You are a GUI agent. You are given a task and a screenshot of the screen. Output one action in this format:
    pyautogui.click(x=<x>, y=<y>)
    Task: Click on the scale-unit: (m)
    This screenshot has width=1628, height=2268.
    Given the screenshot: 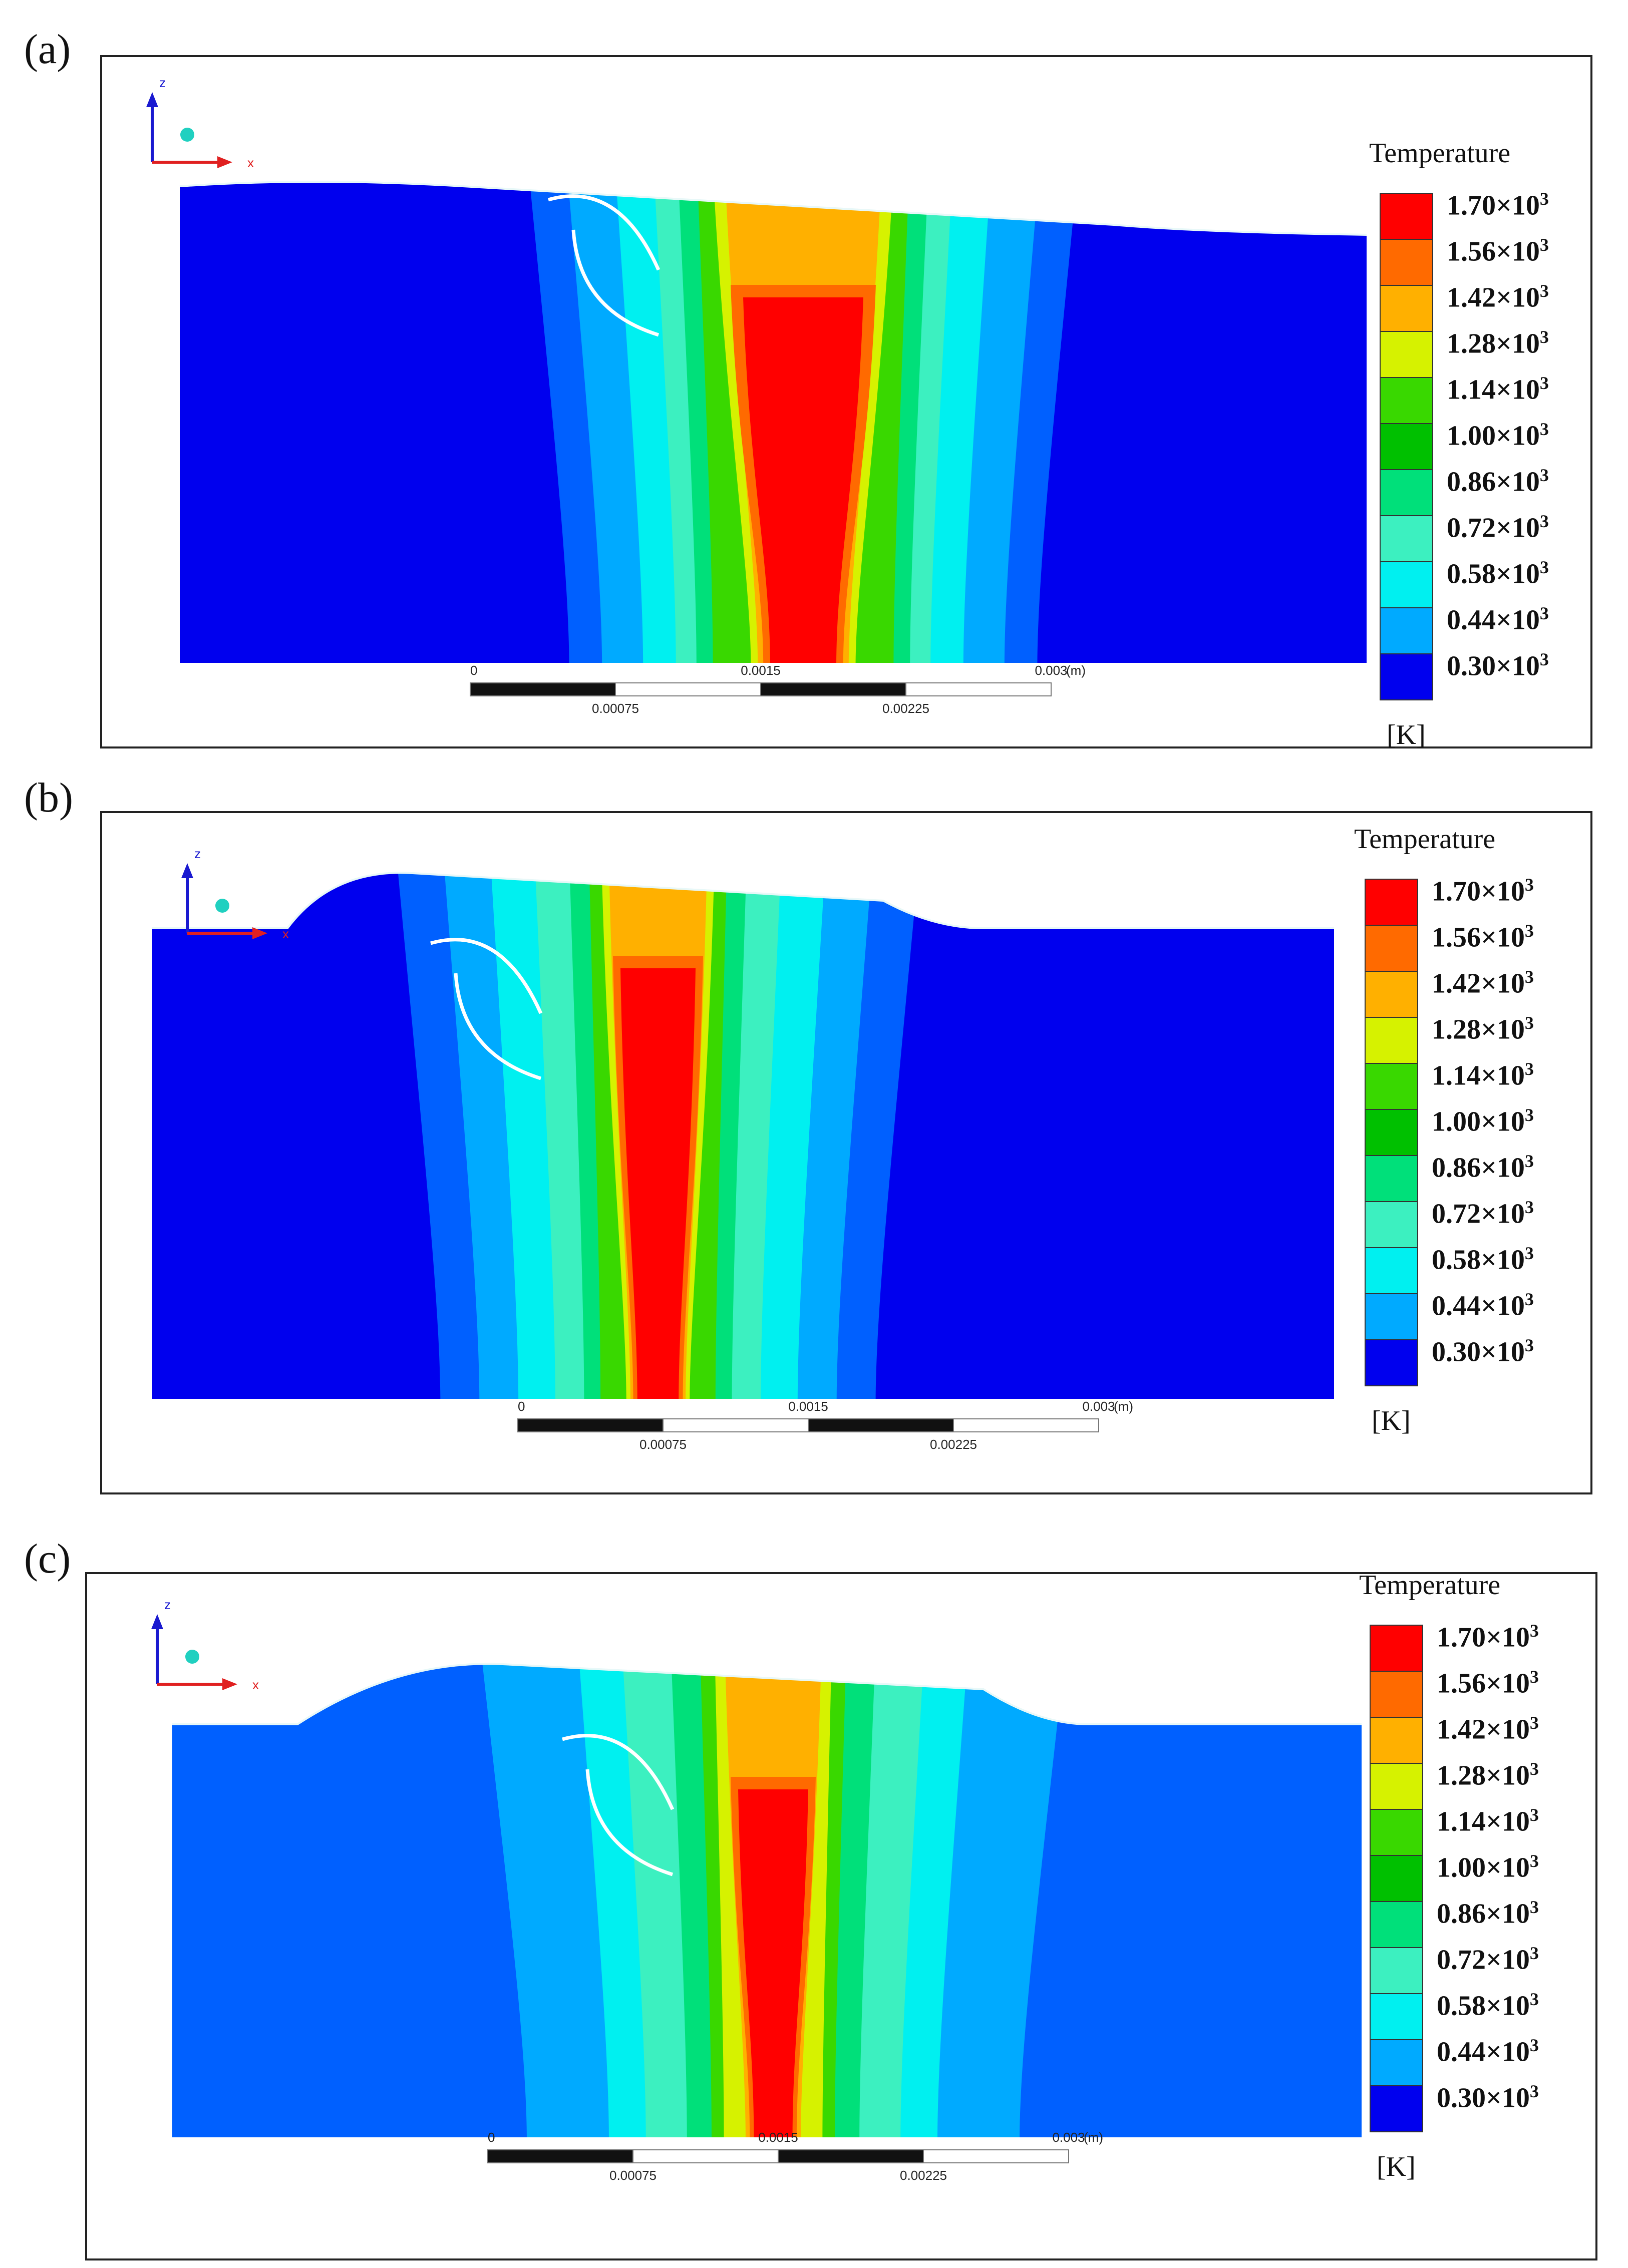 What is the action you would take?
    pyautogui.click(x=1094, y=2138)
    